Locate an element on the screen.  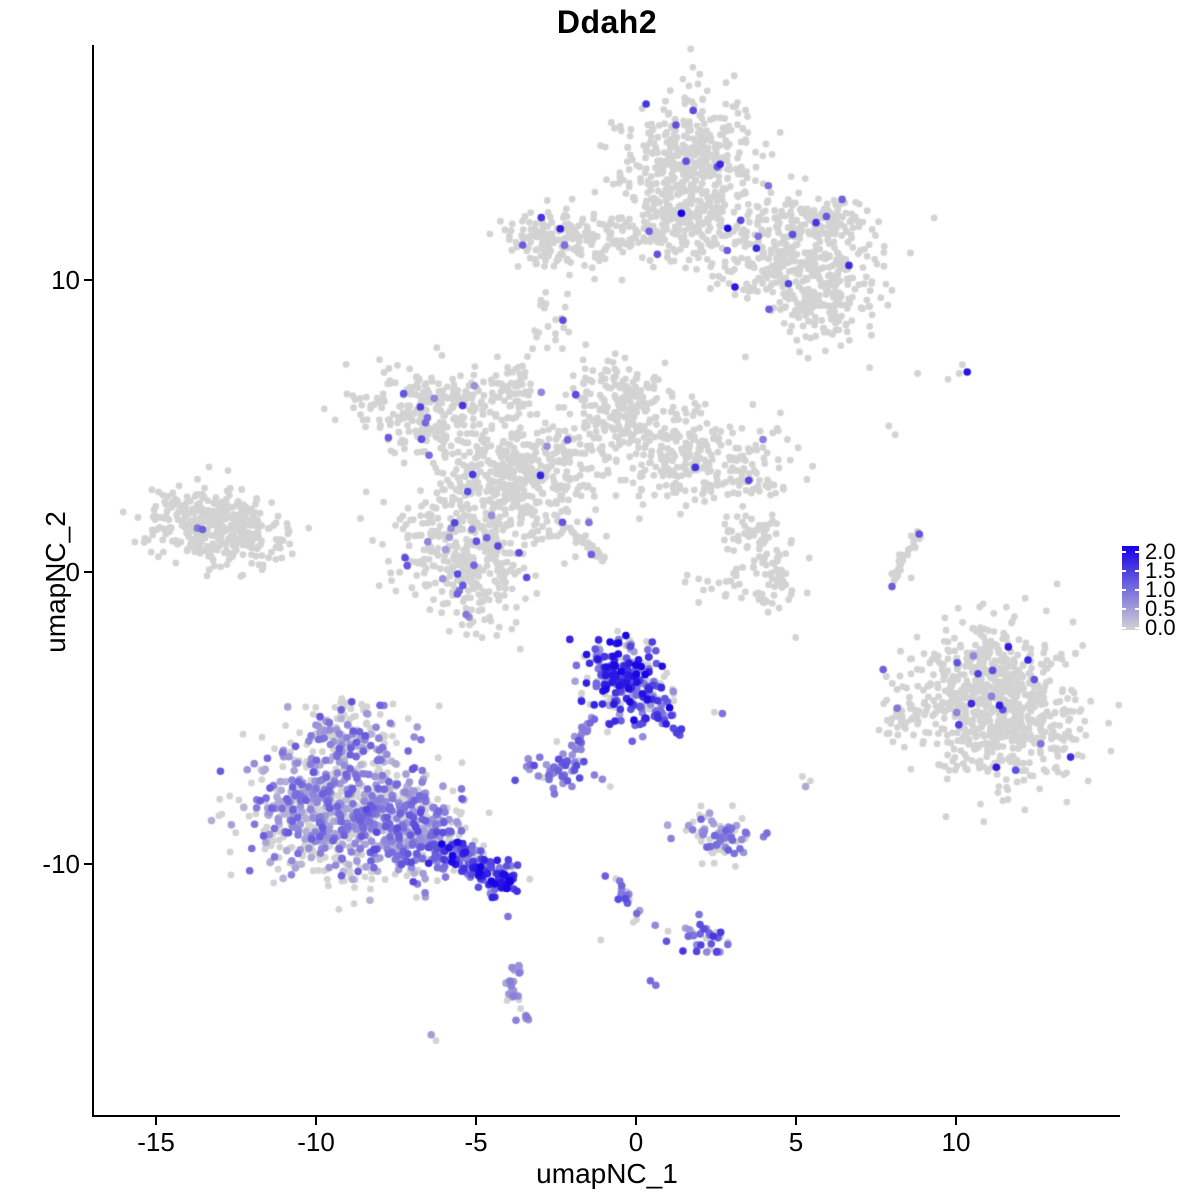
x-tick-label: -15 is located at coordinates (156, 1142).